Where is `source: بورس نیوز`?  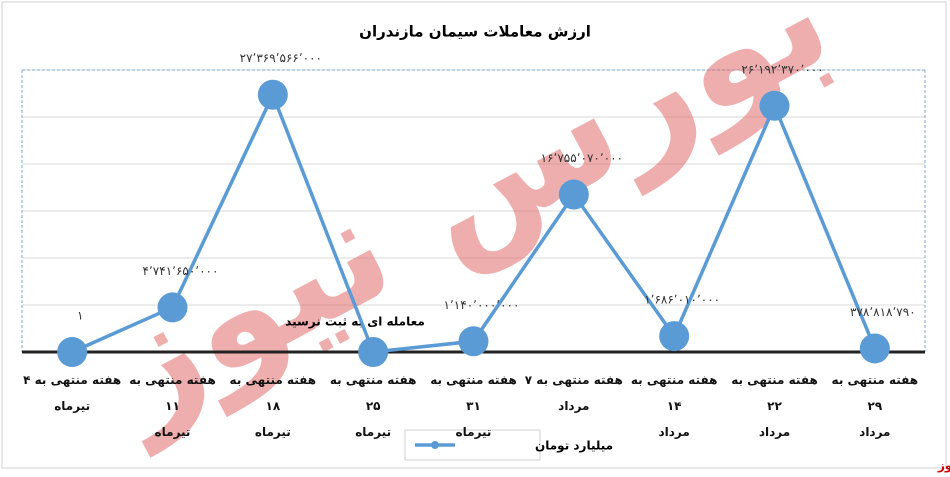
source: بورس نیوز is located at coordinates (943, 466).